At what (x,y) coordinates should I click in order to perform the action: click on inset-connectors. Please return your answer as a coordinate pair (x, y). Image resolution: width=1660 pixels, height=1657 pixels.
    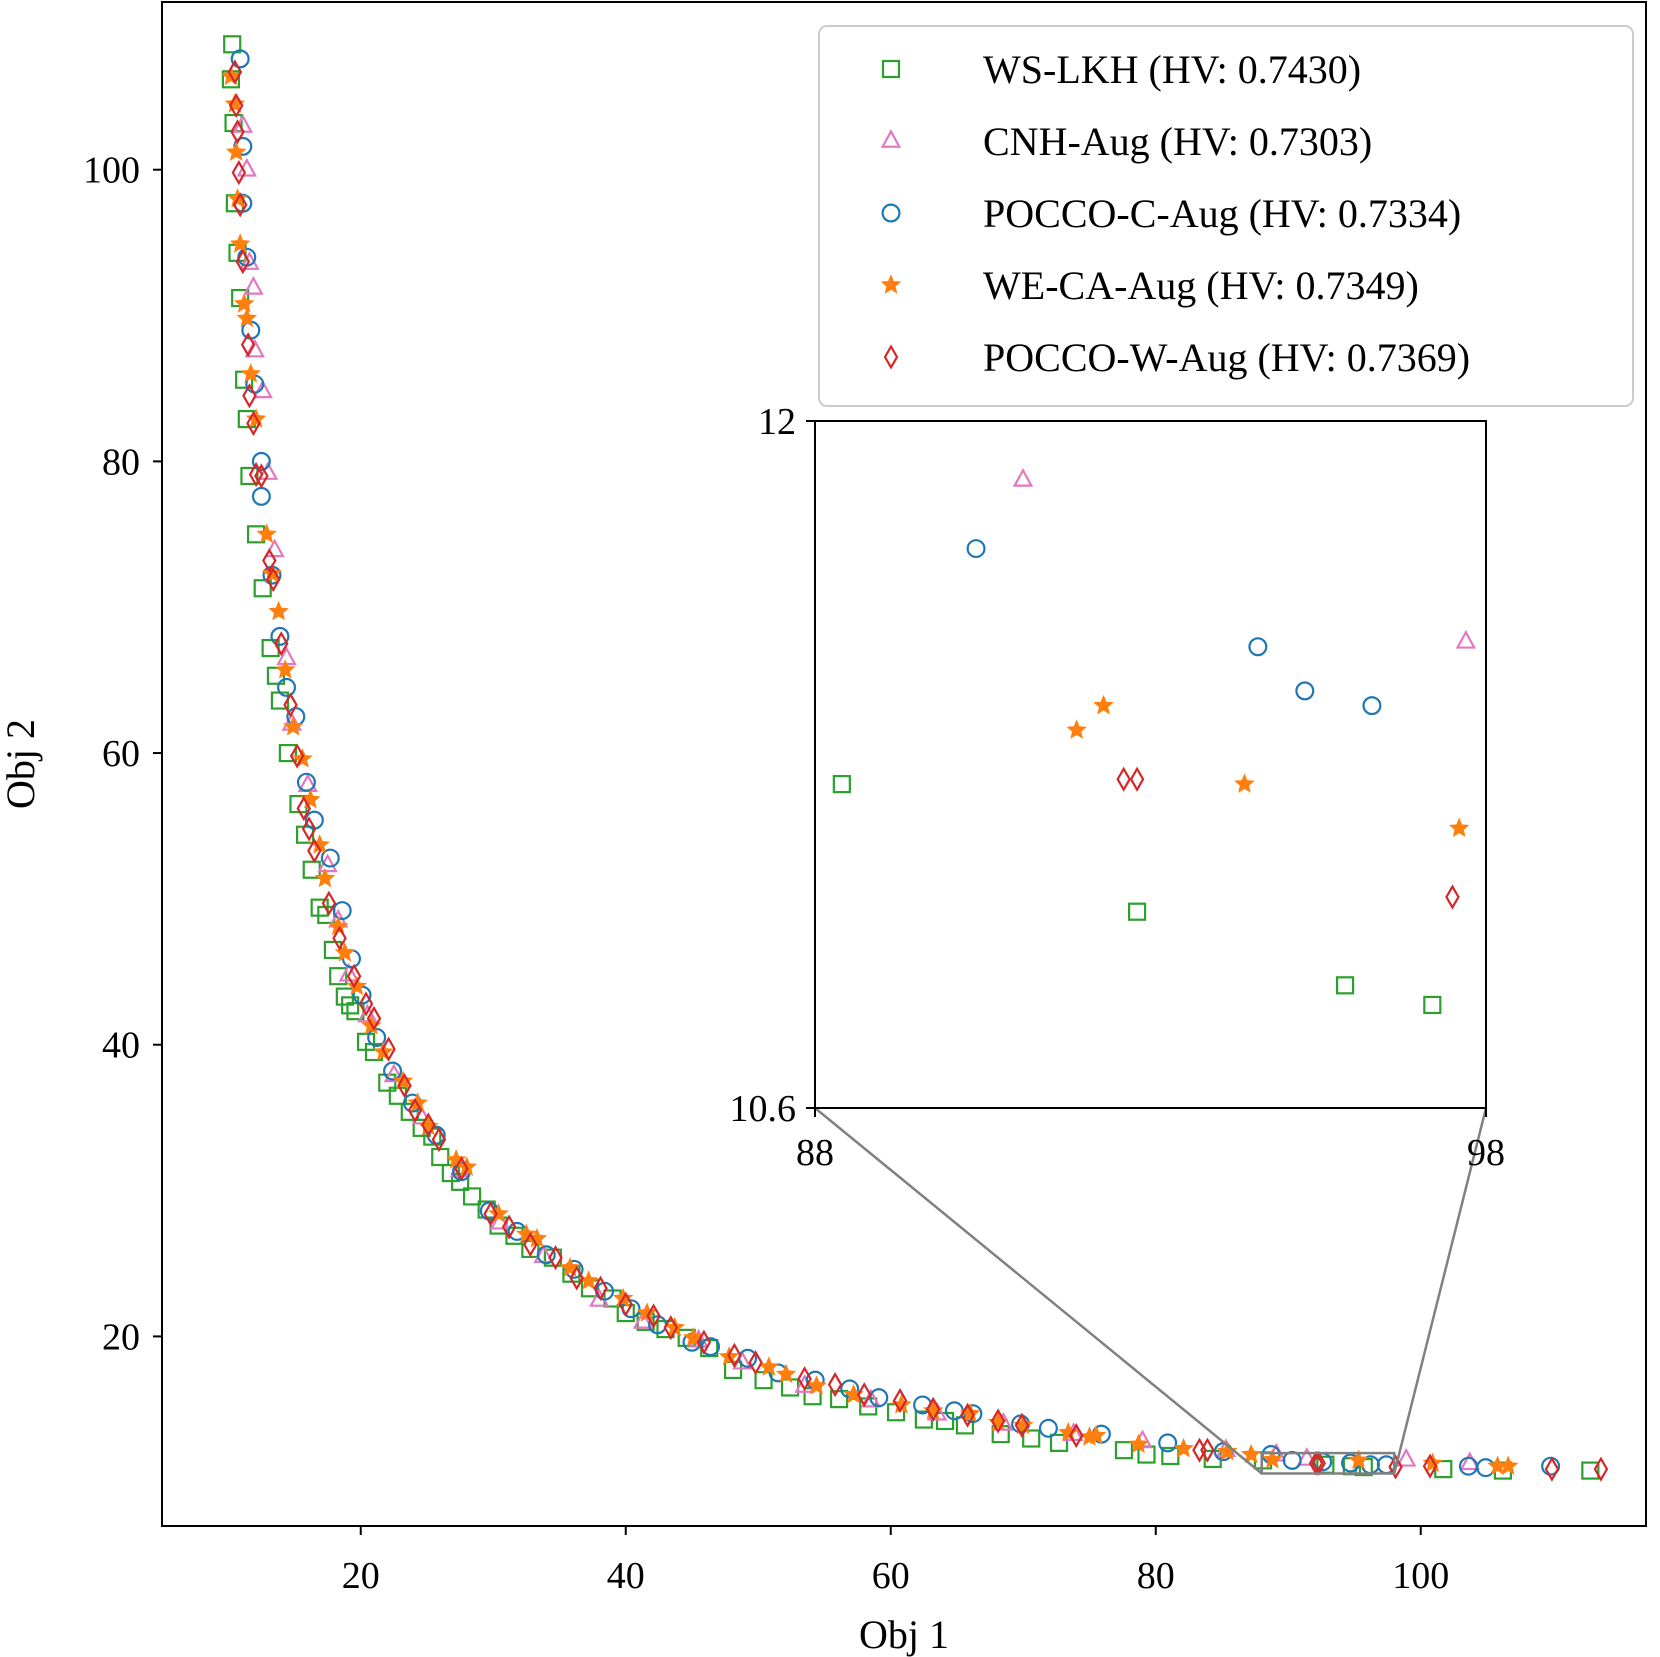
    Looking at the image, I should click on (1151, 1291).